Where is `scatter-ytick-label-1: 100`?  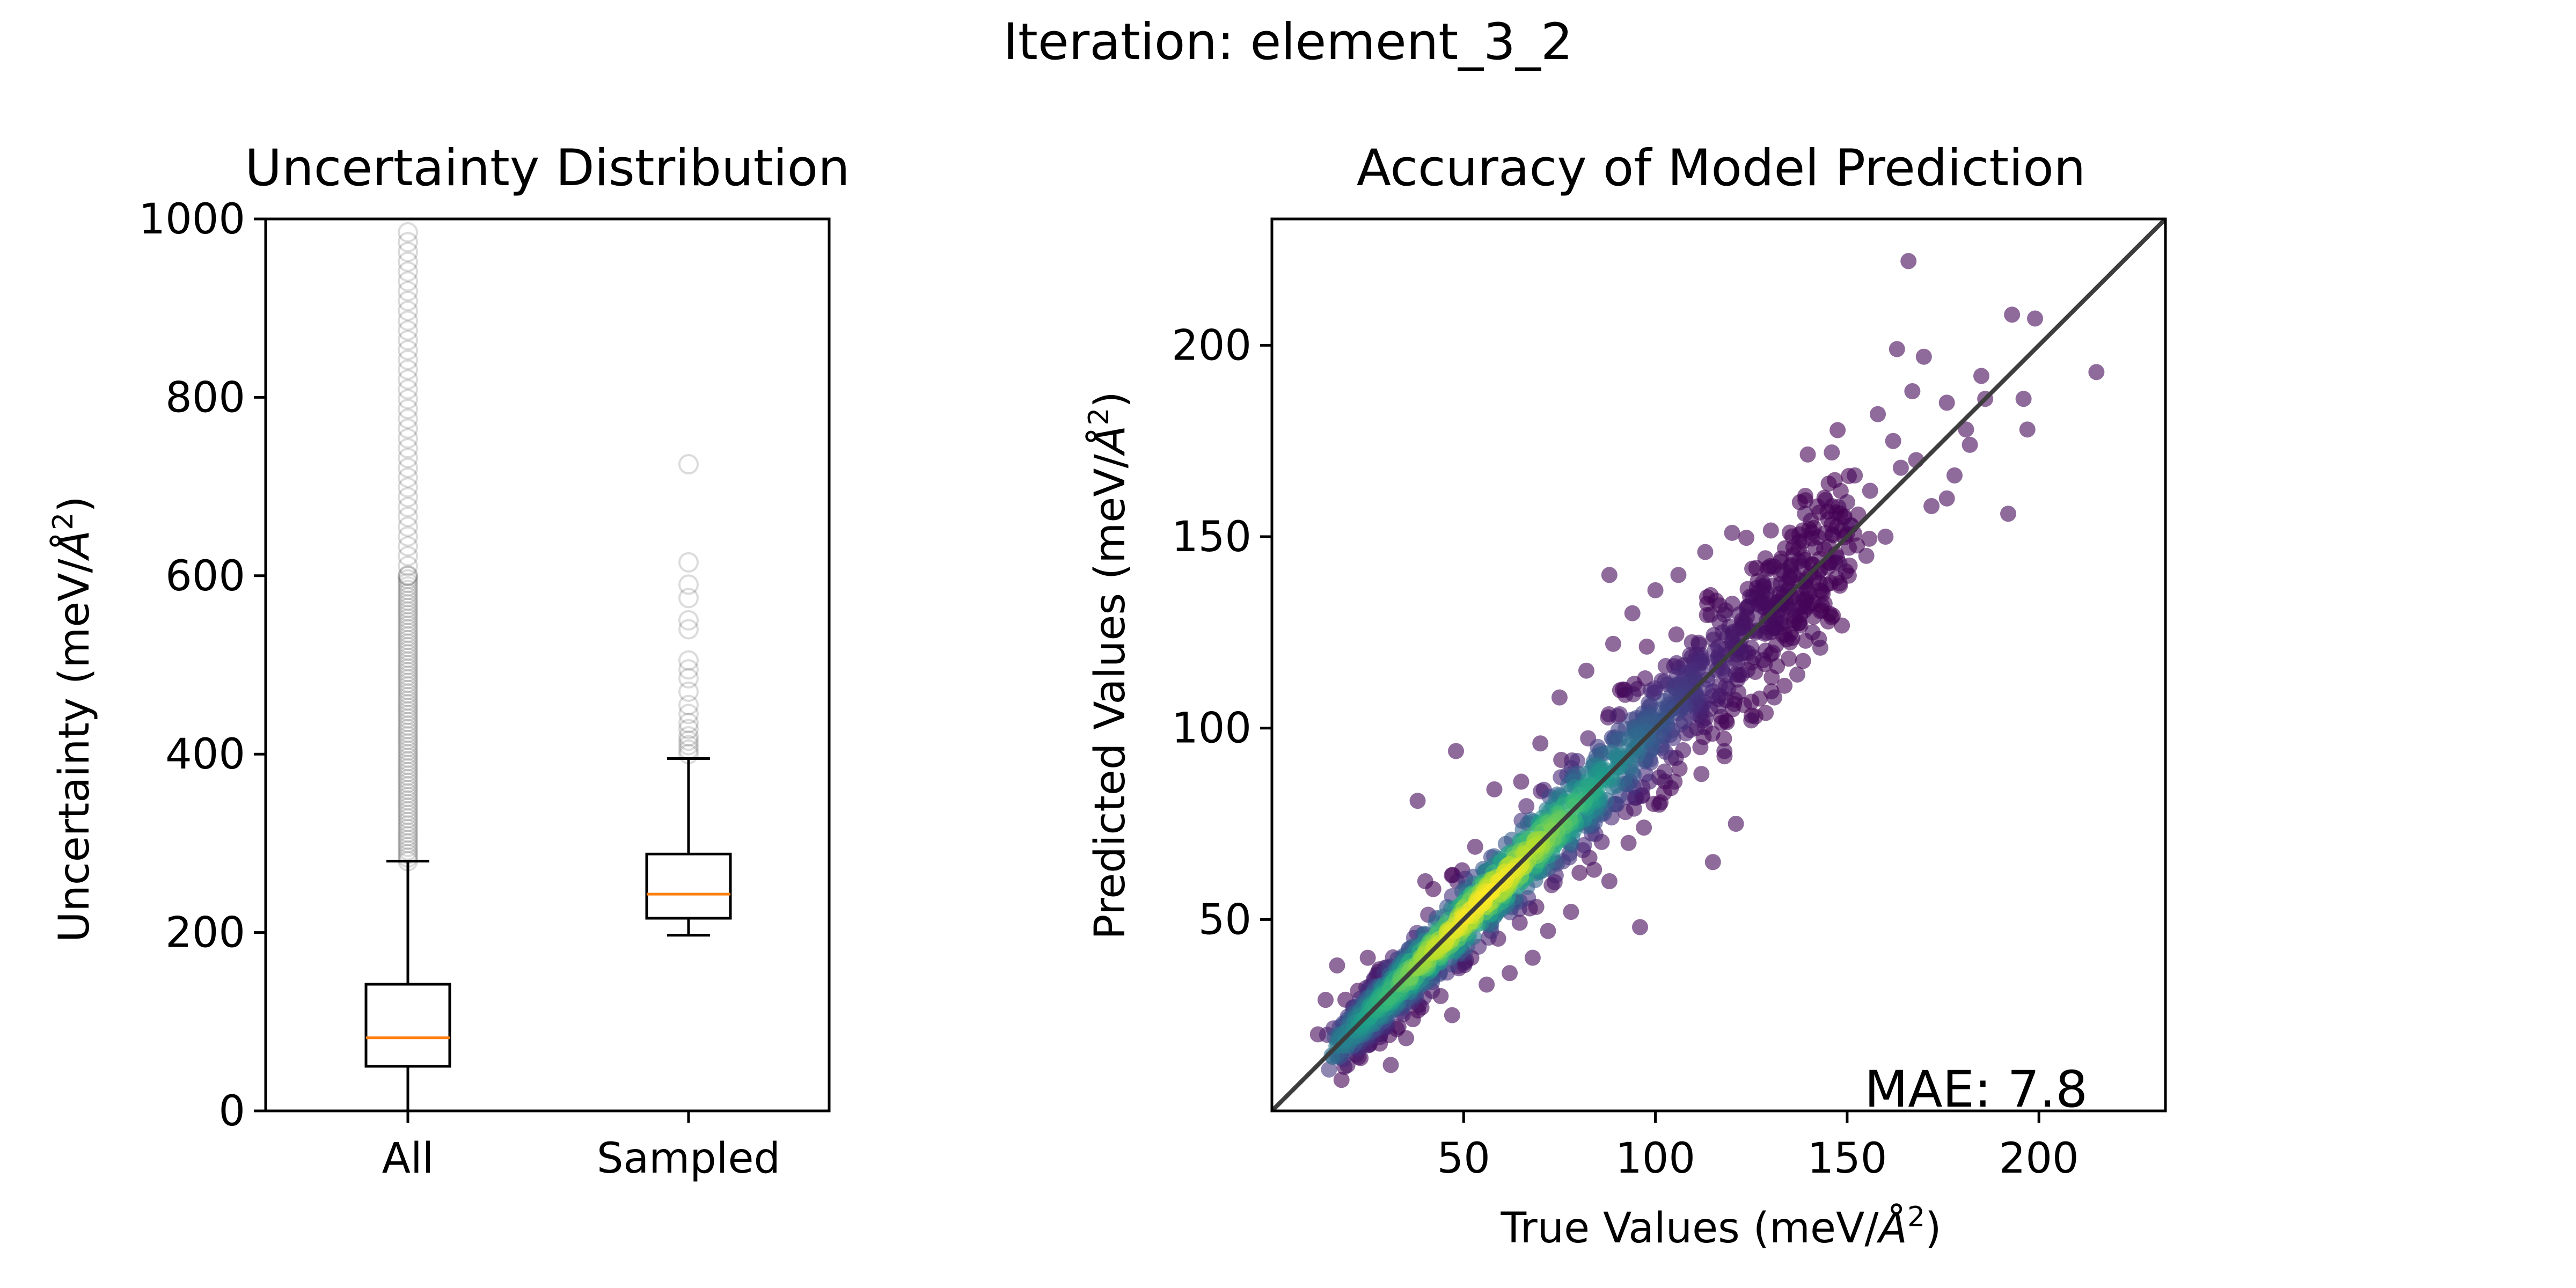 scatter-ytick-label-1: 100 is located at coordinates (1212, 729).